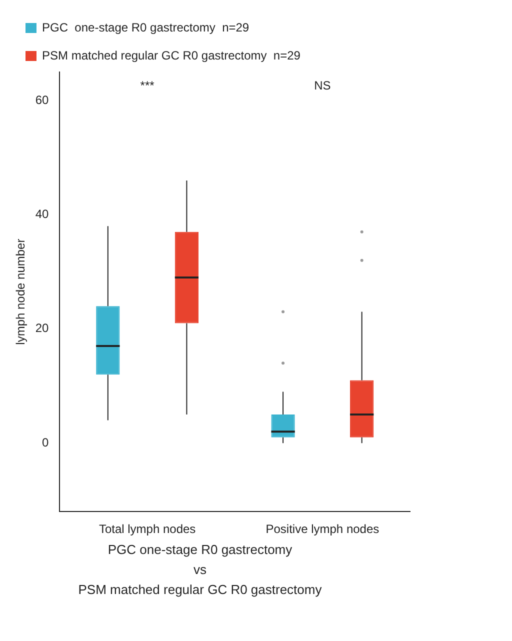 The height and width of the screenshot is (641, 512). What do you see at coordinates (21, 291) in the screenshot?
I see `y-axis-title: lymph node number` at bounding box center [21, 291].